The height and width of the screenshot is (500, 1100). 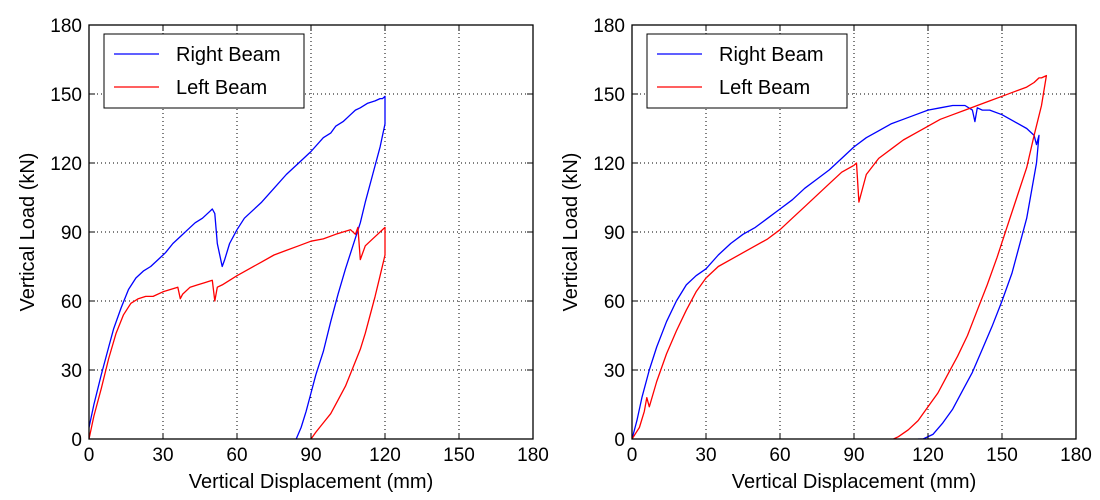 What do you see at coordinates (237, 332) in the screenshot?
I see `series-line-left-beam` at bounding box center [237, 332].